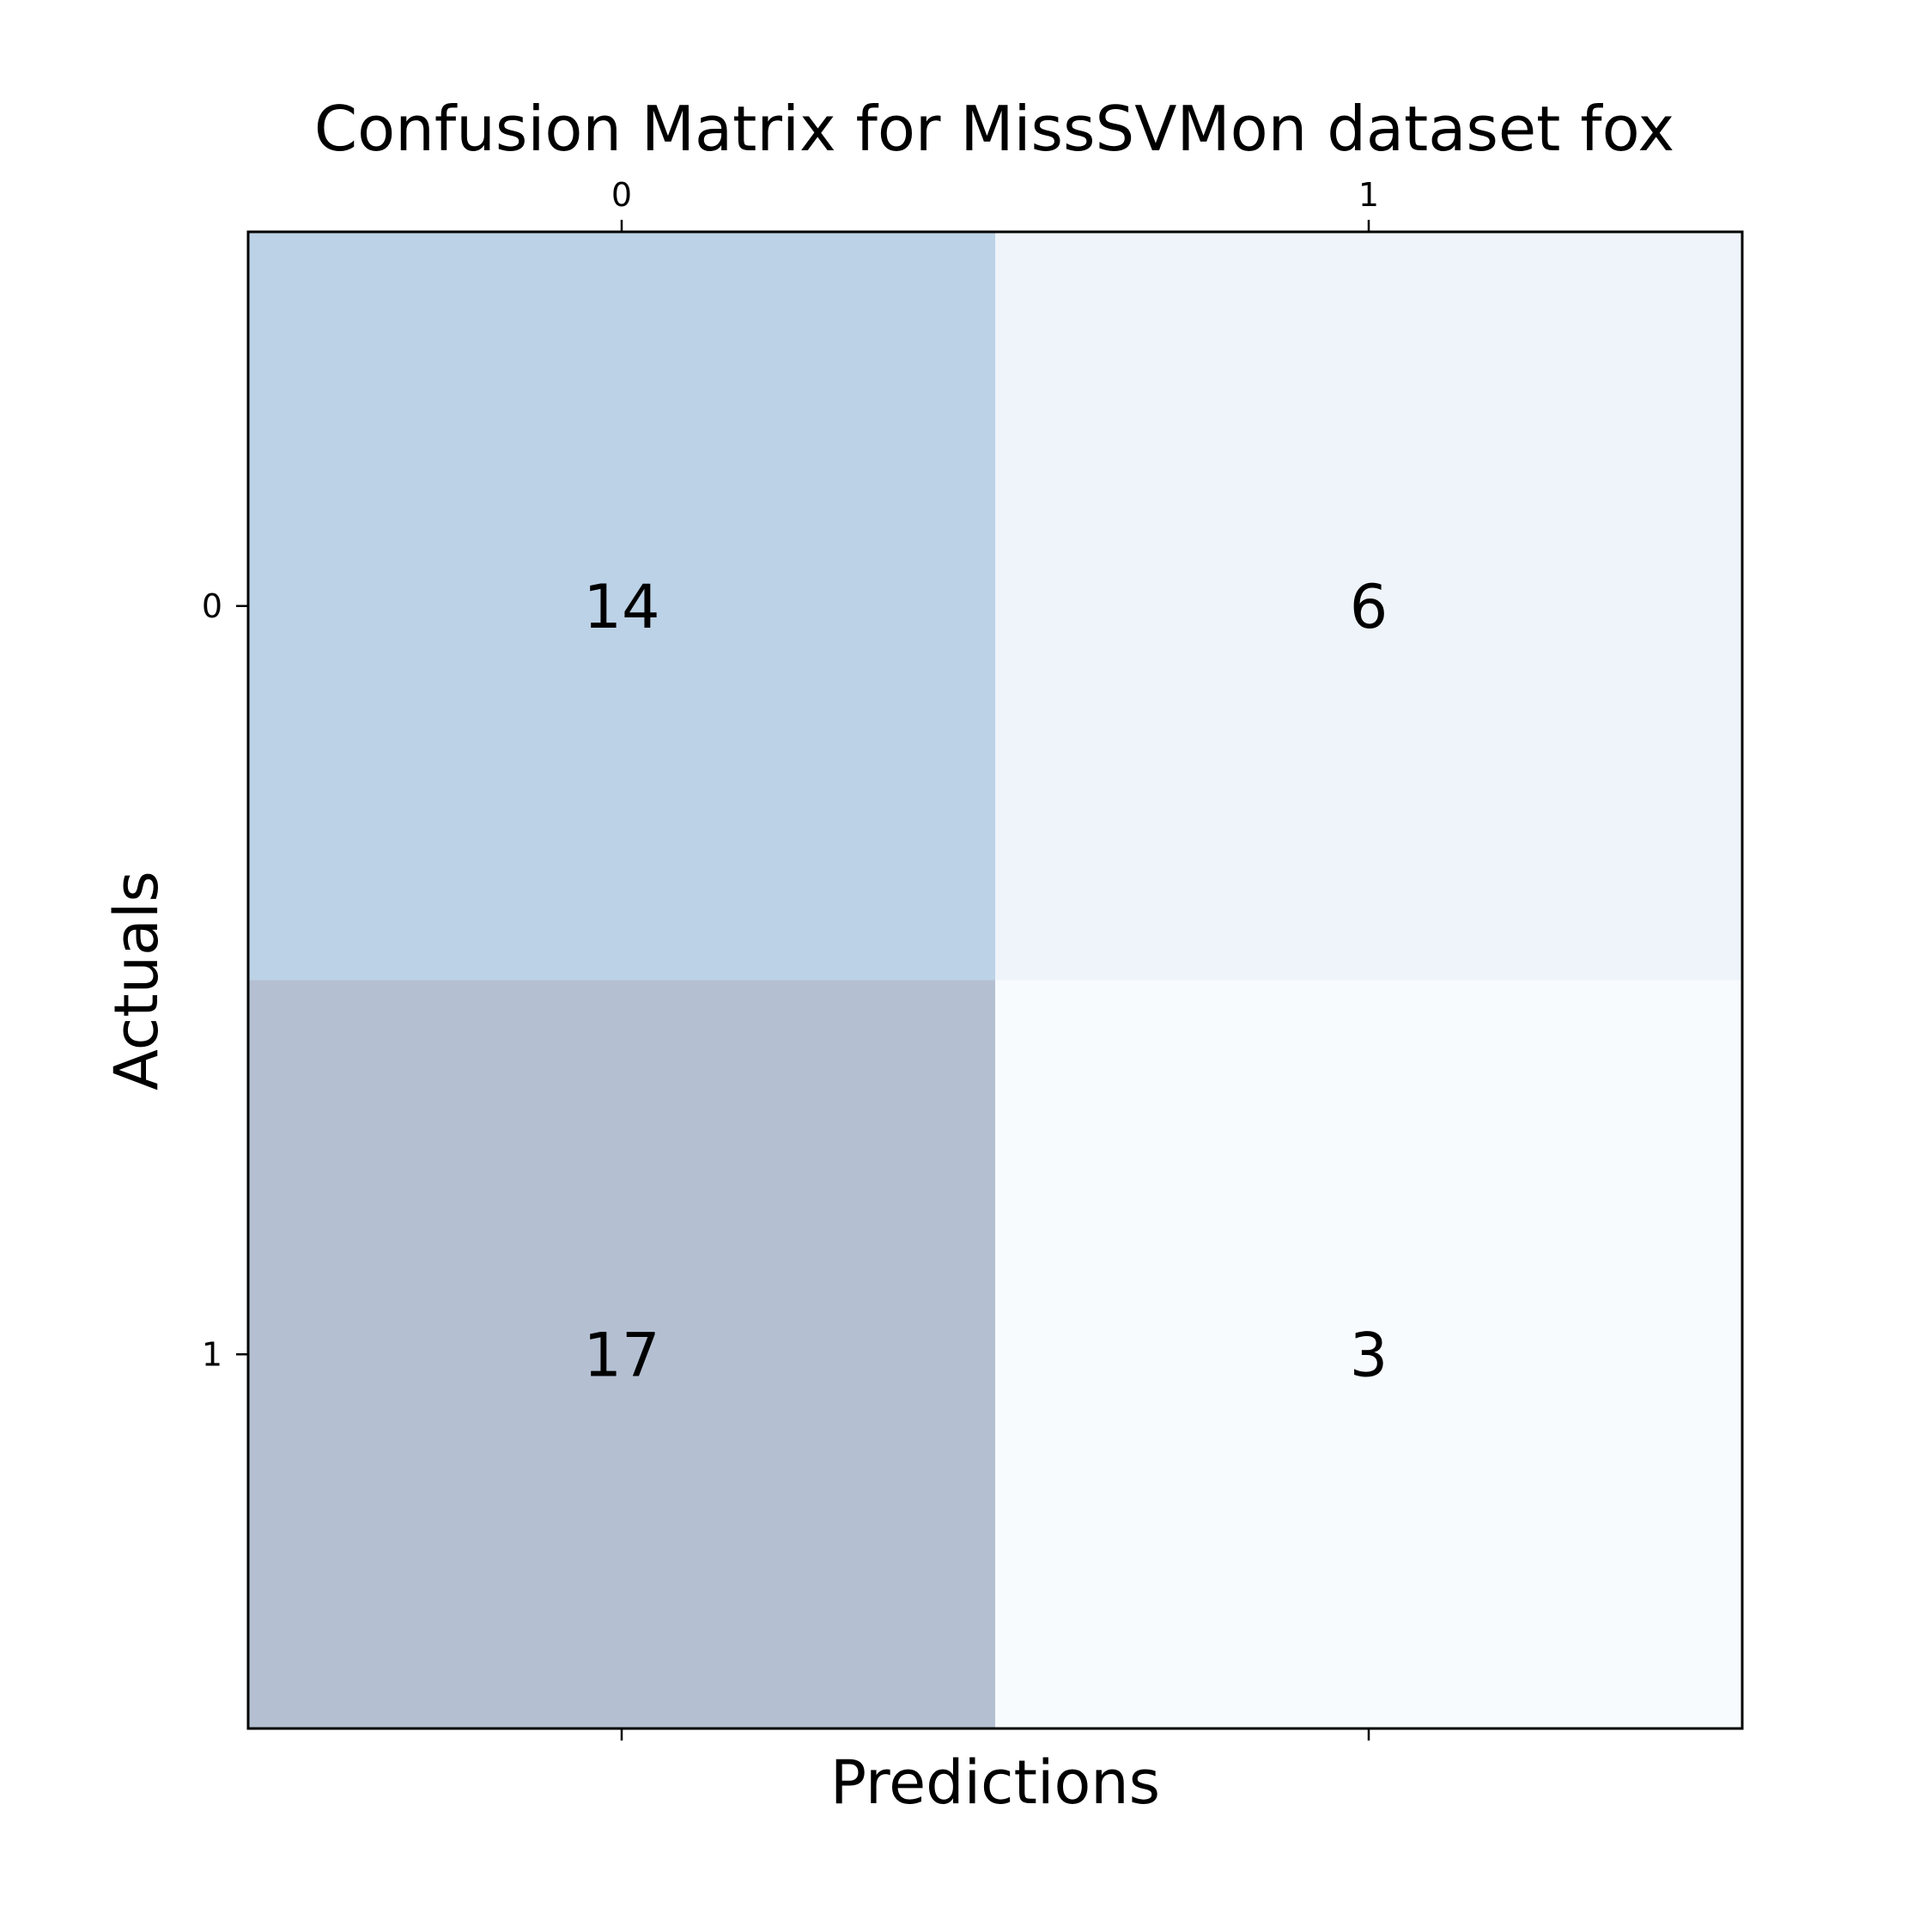 This screenshot has height=1932, width=1932. Describe the element at coordinates (212, 1354) in the screenshot. I see `y-tick-label-1: 1` at that location.